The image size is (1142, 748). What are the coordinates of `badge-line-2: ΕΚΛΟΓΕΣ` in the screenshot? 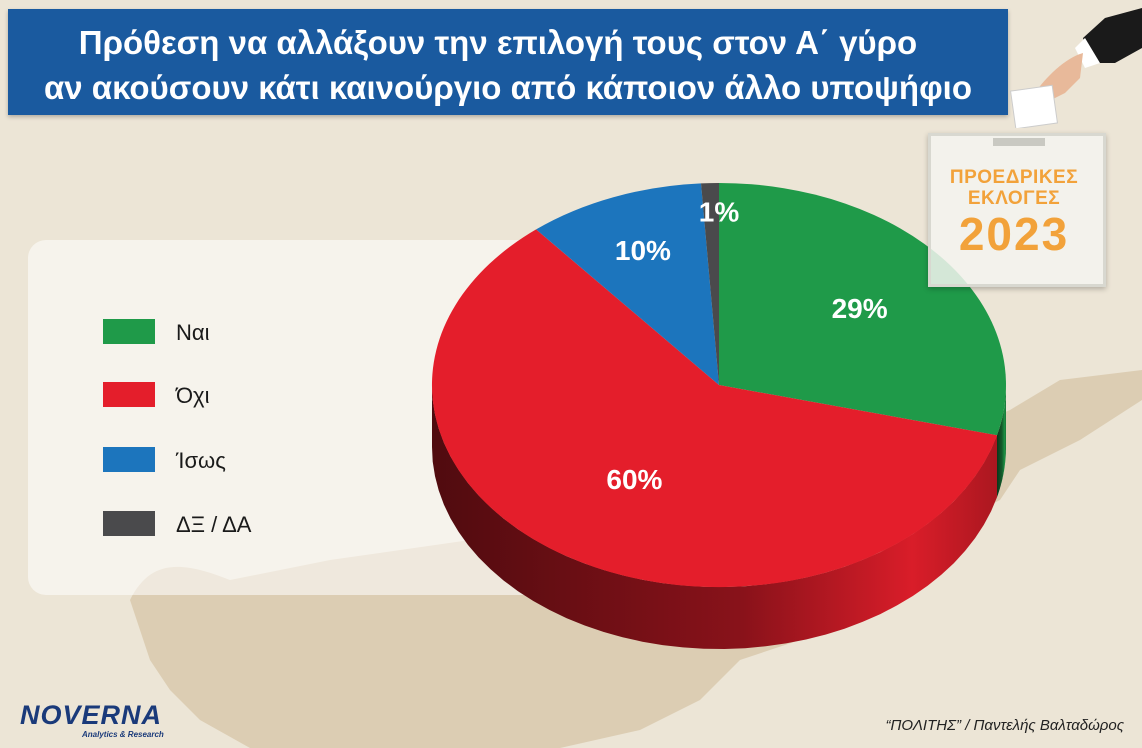 It's located at (1014, 198).